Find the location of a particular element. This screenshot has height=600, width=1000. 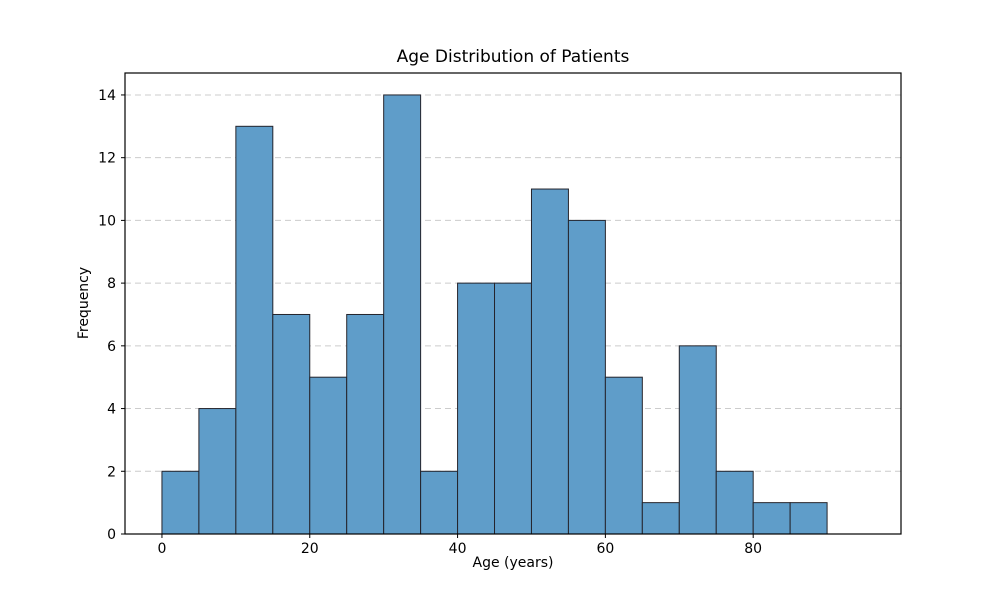

y-tick-label: 2 is located at coordinates (111, 472).